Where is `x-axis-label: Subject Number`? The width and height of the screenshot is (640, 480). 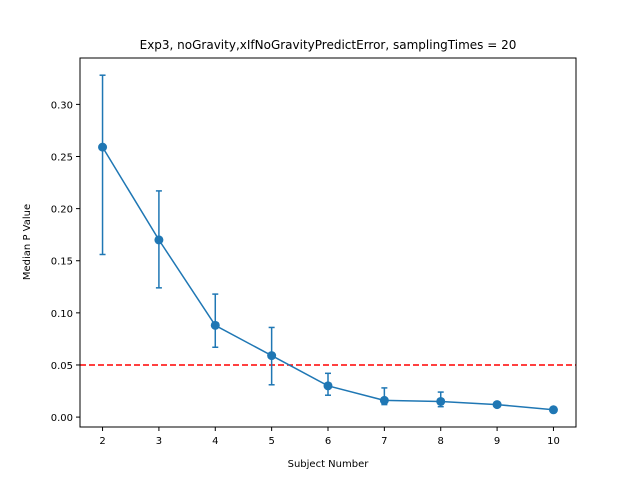 x-axis-label: Subject Number is located at coordinates (329, 464).